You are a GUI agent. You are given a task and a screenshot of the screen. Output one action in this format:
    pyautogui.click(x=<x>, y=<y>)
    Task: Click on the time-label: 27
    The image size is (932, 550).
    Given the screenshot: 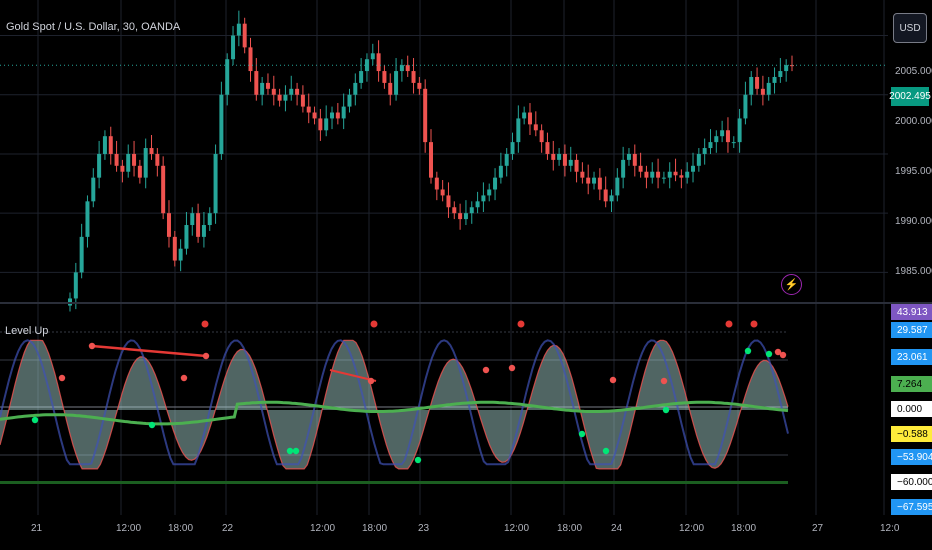 What is the action you would take?
    pyautogui.click(x=818, y=528)
    